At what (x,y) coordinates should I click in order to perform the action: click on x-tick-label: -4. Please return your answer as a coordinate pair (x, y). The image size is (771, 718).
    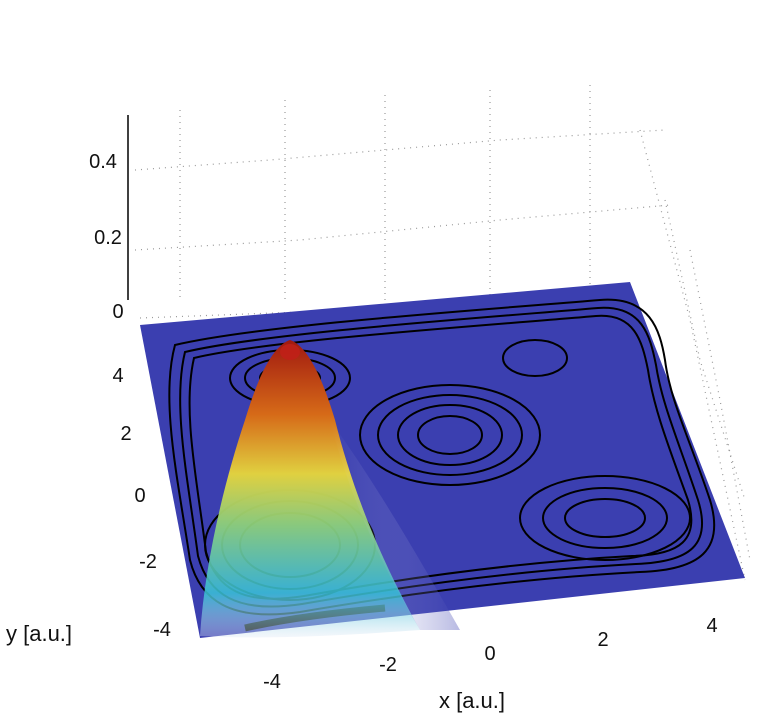
    Looking at the image, I should click on (272, 682).